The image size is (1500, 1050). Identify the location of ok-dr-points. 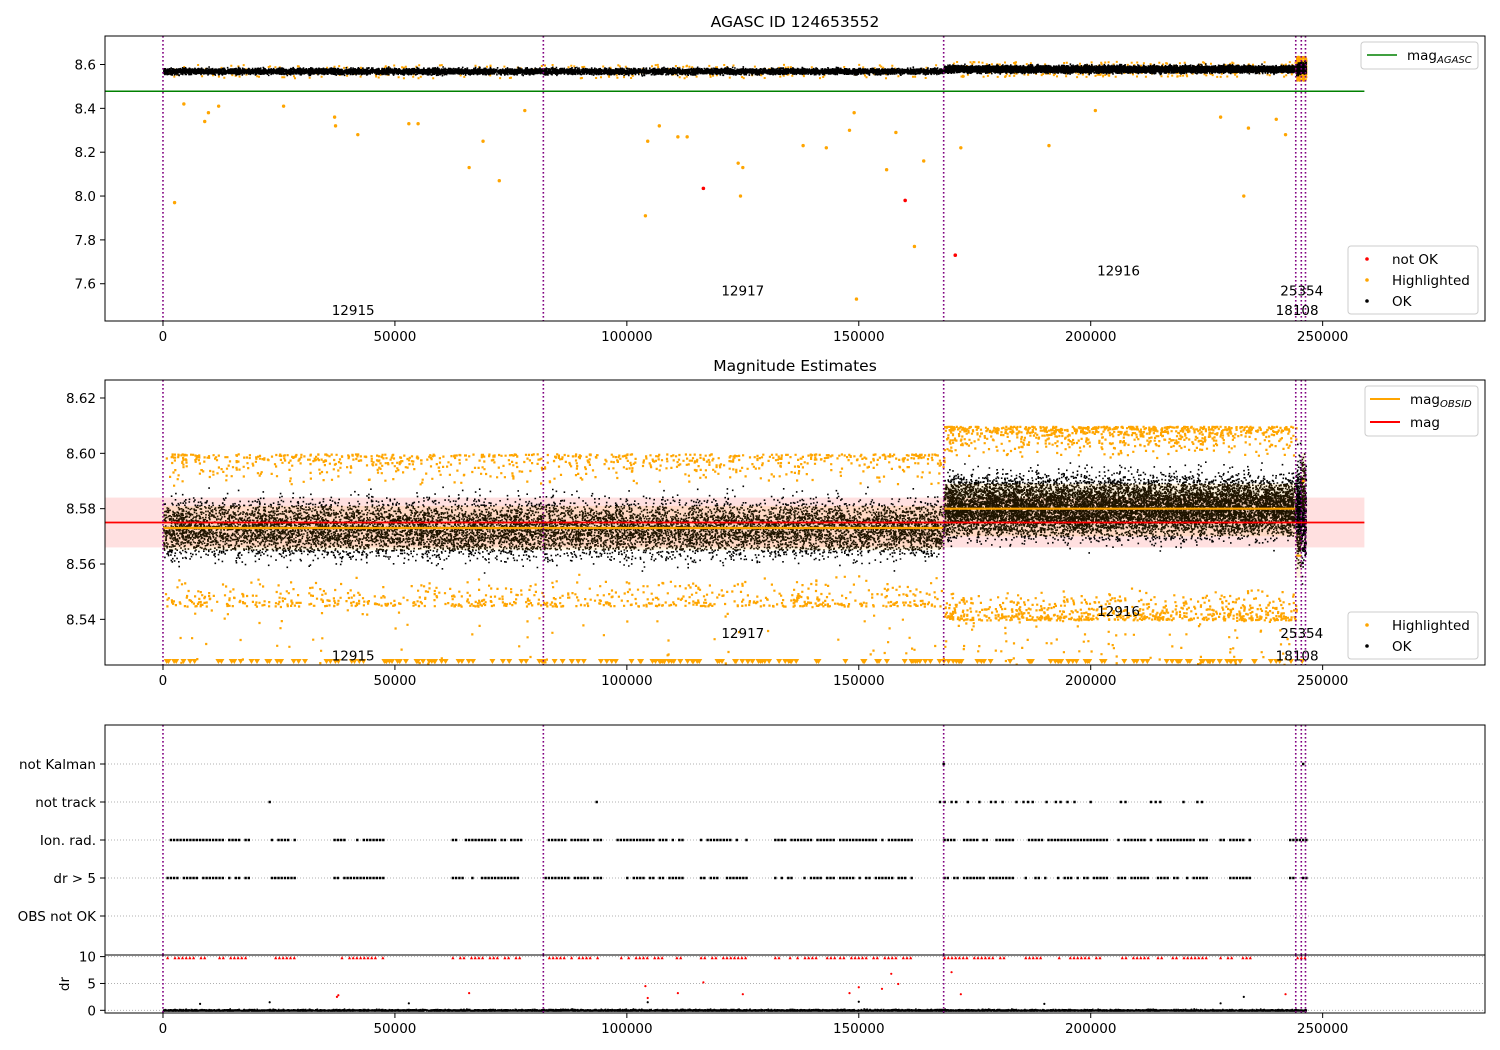
(735, 1010).